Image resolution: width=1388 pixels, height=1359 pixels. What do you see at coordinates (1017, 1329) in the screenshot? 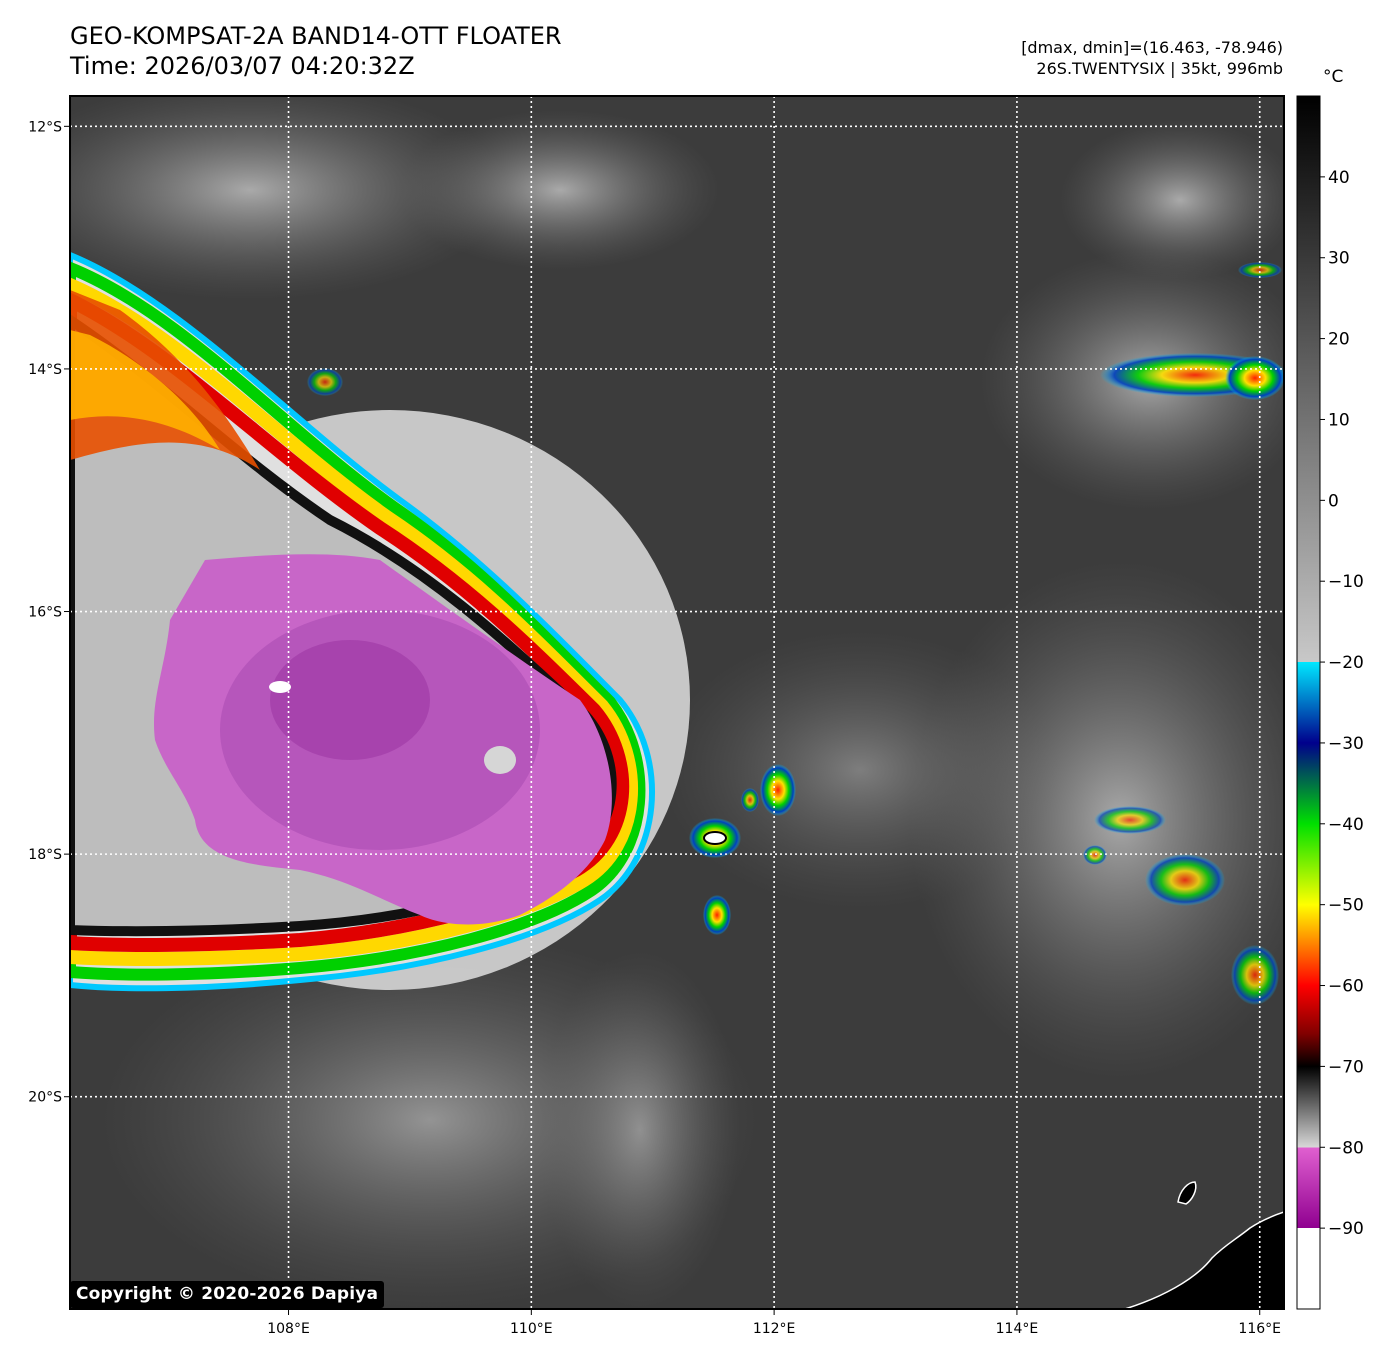
I see `lon-tick-label: 114°E` at bounding box center [1017, 1329].